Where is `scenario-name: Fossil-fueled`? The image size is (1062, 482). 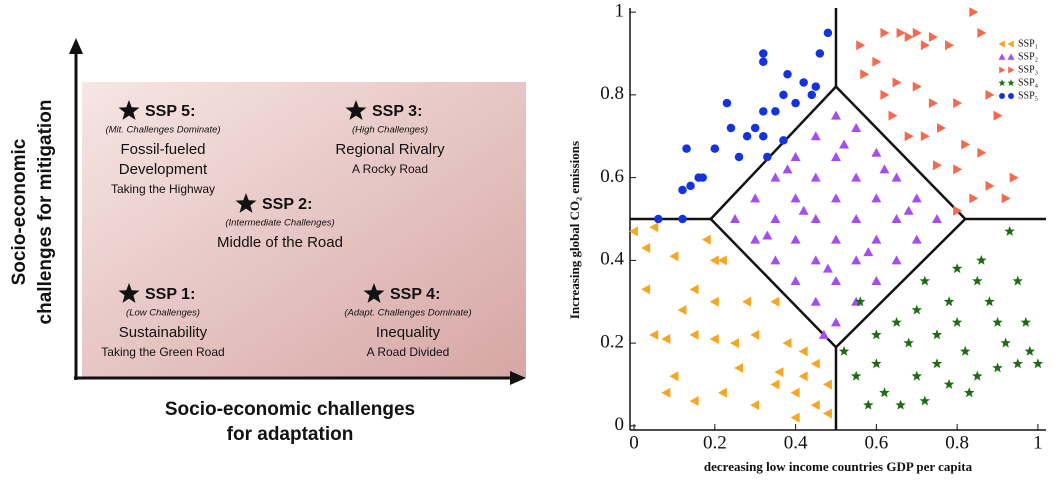 scenario-name: Fossil-fueled is located at coordinates (162, 149).